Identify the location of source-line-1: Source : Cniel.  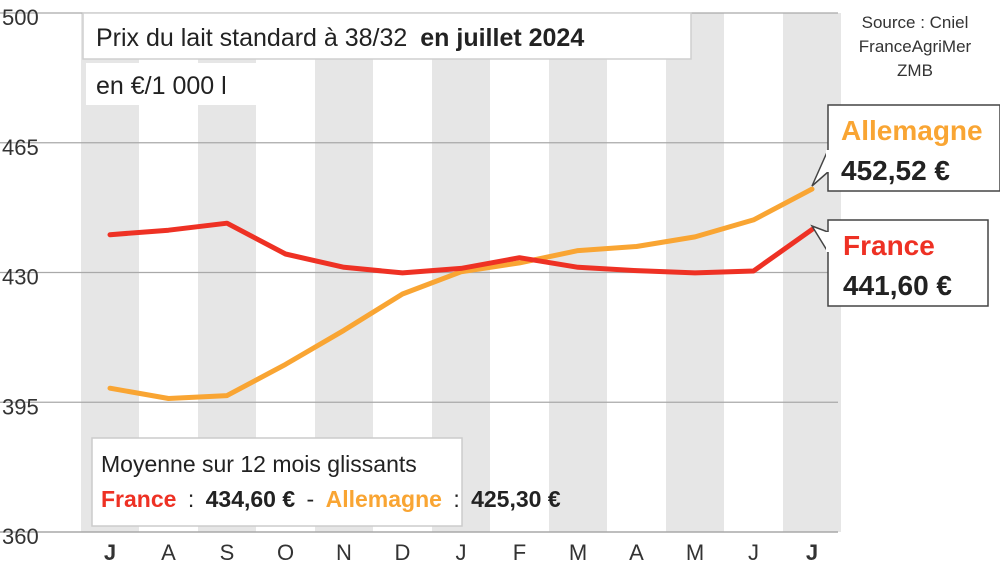
(915, 22).